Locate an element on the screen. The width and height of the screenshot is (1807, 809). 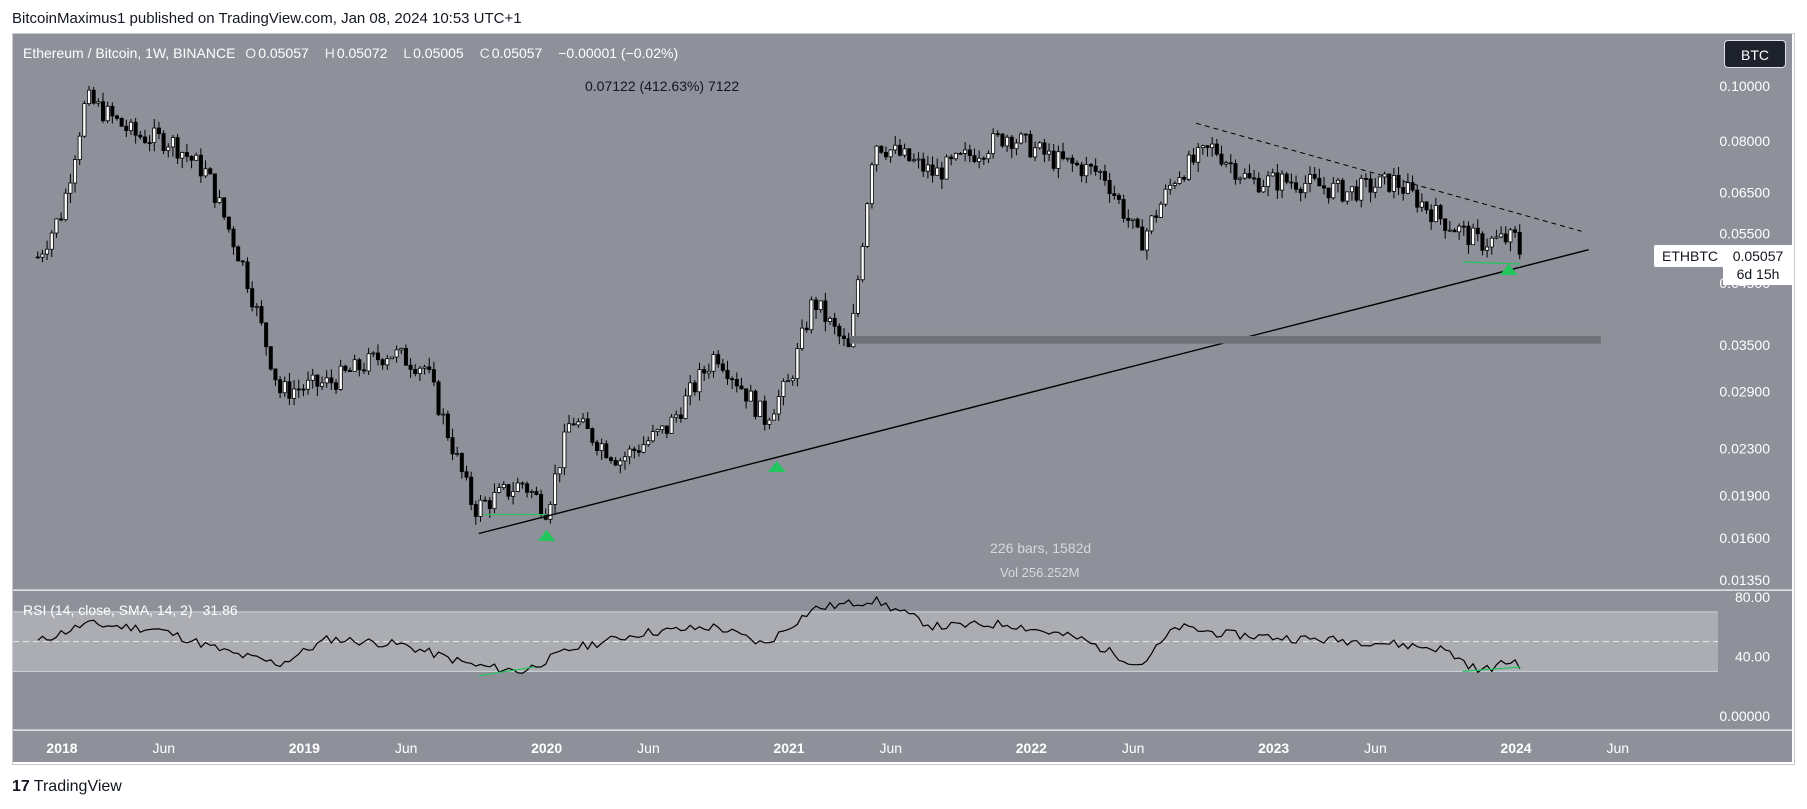
rsi-axis-ticks: 80.00 40.00 0.00000 is located at coordinates (1744, 656).